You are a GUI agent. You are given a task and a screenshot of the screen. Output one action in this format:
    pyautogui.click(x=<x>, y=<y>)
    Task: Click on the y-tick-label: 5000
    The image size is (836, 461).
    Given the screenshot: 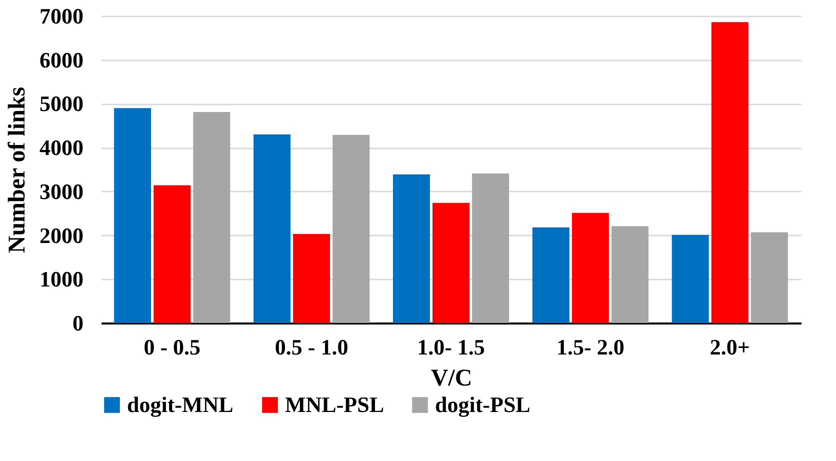 What is the action you would take?
    pyautogui.click(x=62, y=103)
    